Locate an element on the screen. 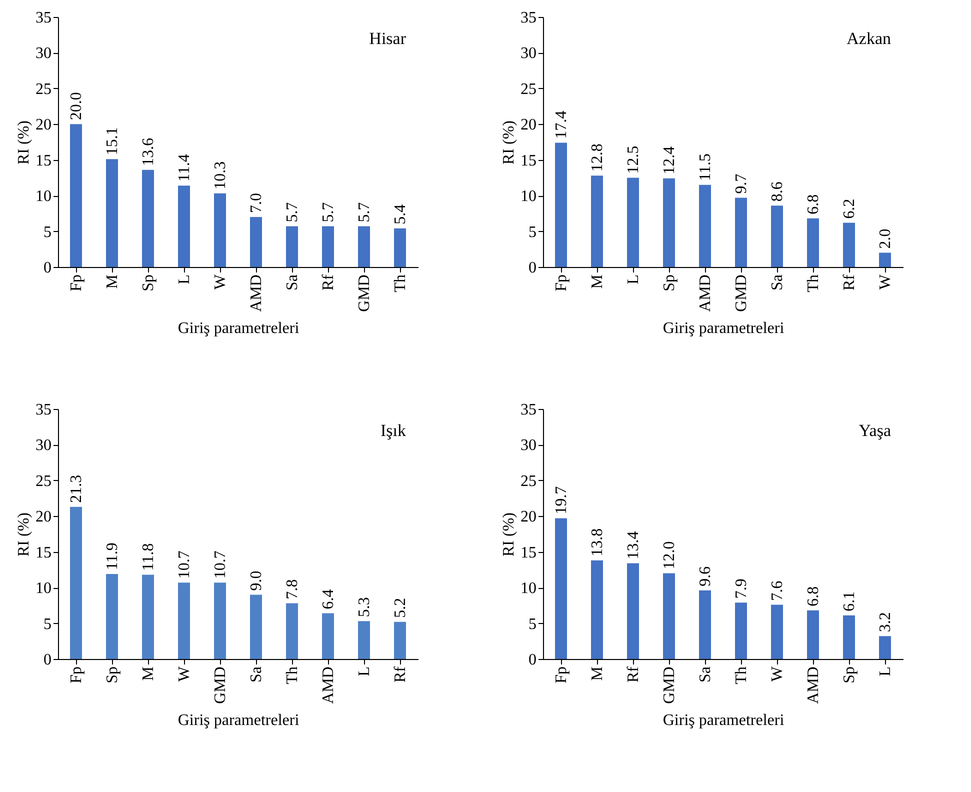 This screenshot has width=971, height=792. data-label: 6.2 is located at coordinates (849, 208).